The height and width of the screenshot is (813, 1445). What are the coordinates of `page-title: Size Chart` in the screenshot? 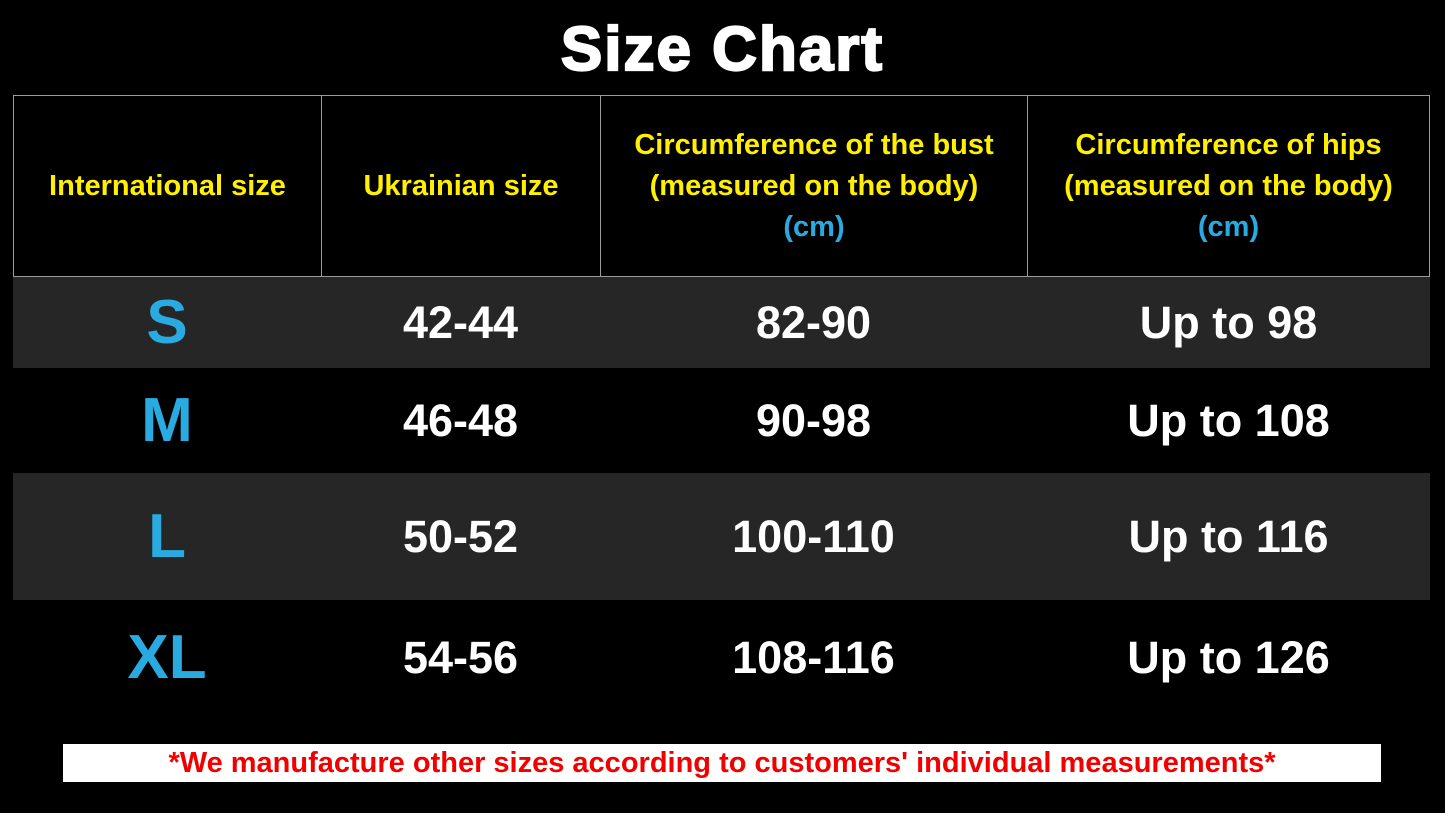 It's located at (722, 48).